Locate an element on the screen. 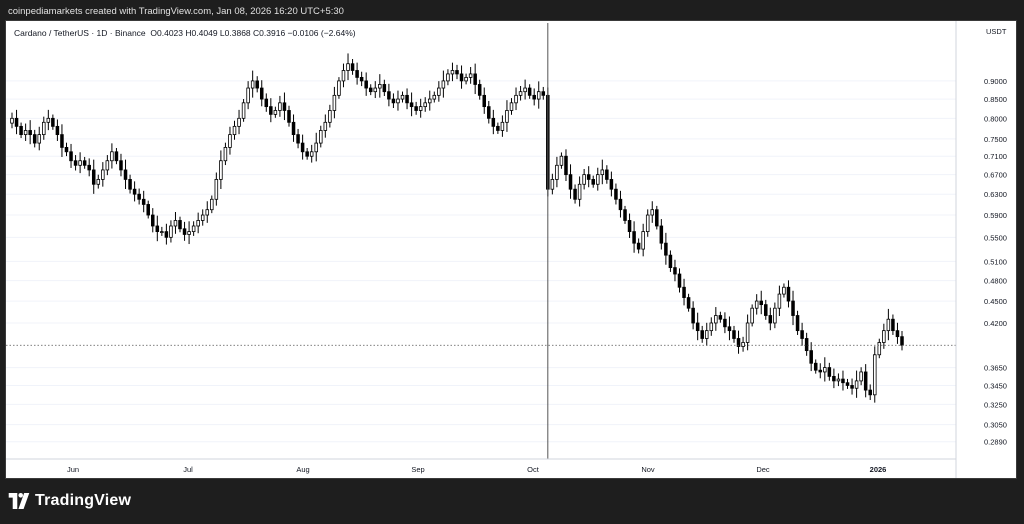 This screenshot has height=524, width=1024. price-axis-bg is located at coordinates (986, 249).